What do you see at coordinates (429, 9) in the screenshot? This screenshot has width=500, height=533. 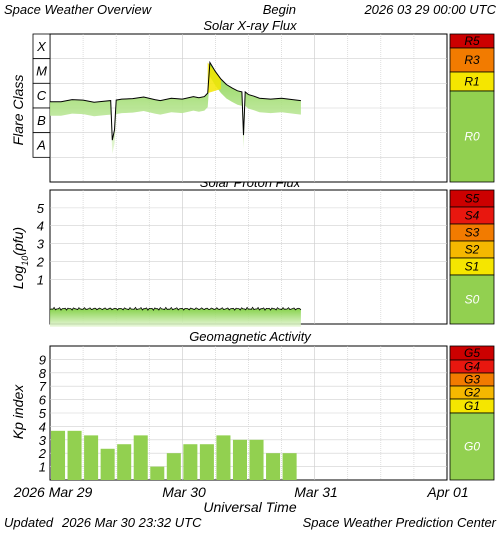 I see `begin-value: 2026 03 29 00:00 UTC` at bounding box center [429, 9].